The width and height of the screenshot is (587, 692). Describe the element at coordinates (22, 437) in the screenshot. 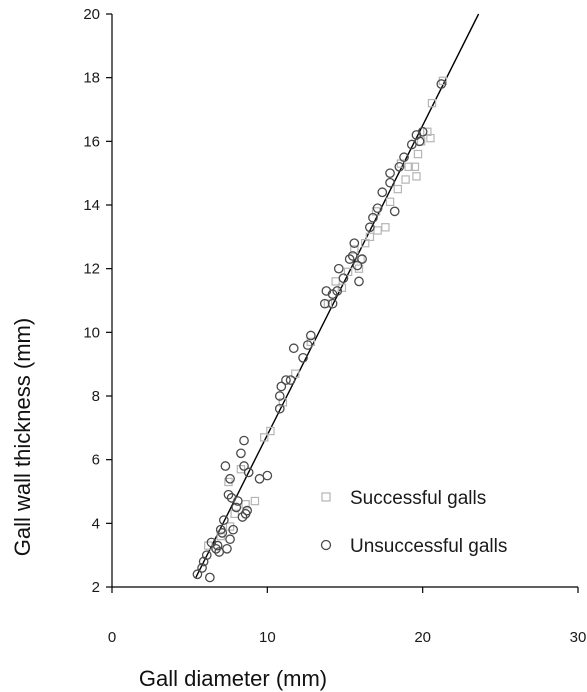

I see `y-axis-title: Gall wall thickness (mm)` at that location.